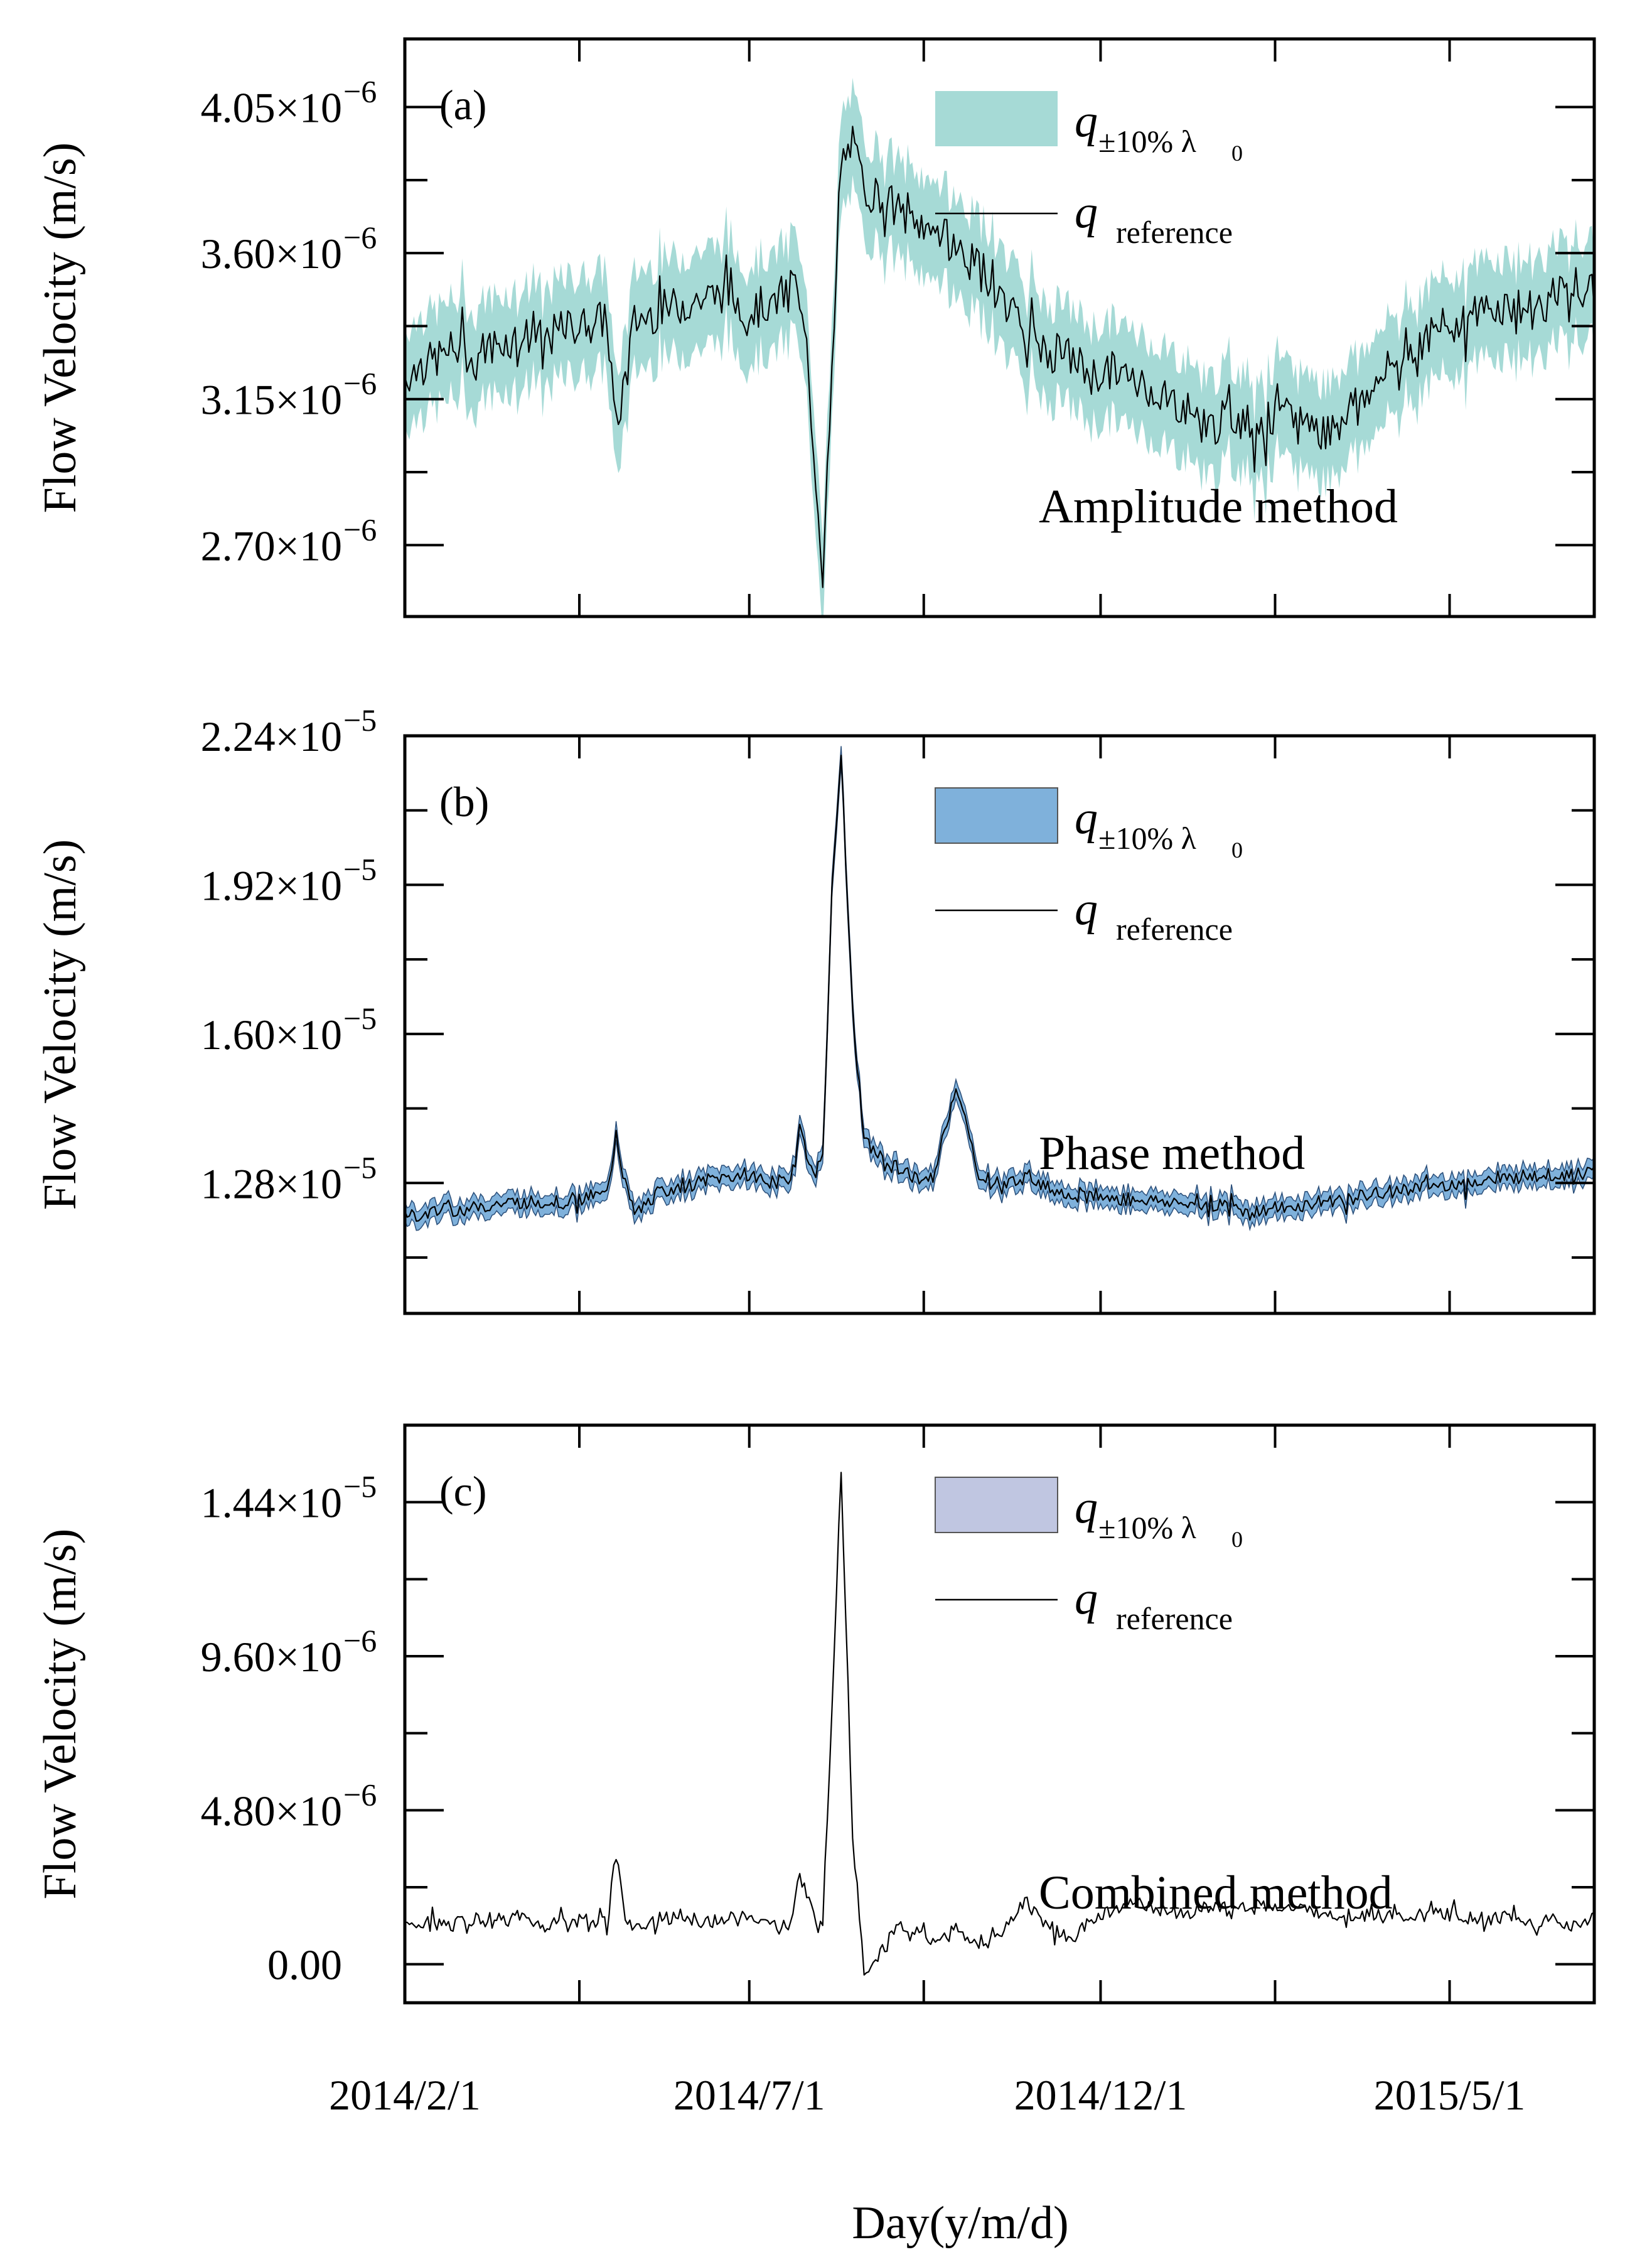  Describe the element at coordinates (1172, 1154) in the screenshot. I see `method-label: Phase method` at that location.